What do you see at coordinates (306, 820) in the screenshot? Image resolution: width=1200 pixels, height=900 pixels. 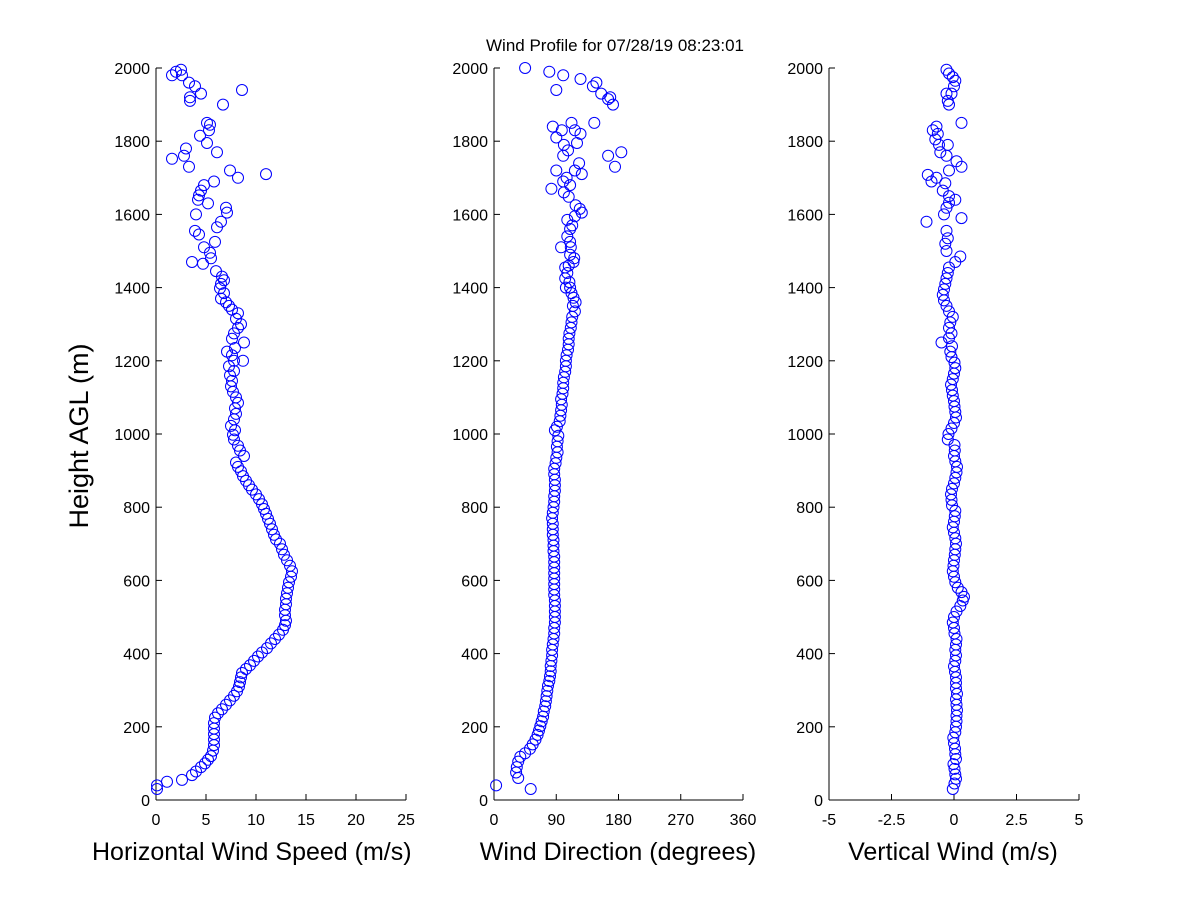 I see `x-tick-label: 15` at bounding box center [306, 820].